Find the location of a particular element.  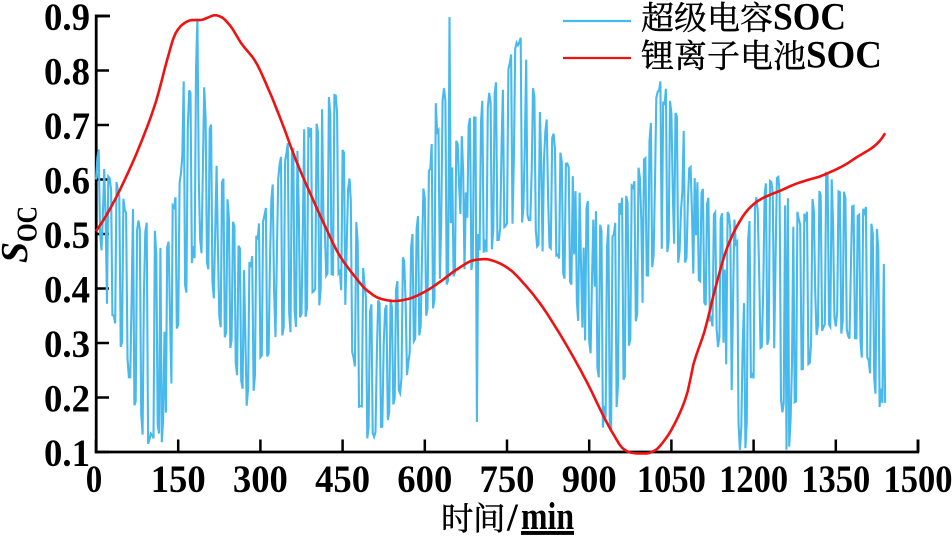

svg-text: 0.1 is located at coordinates (67, 453).